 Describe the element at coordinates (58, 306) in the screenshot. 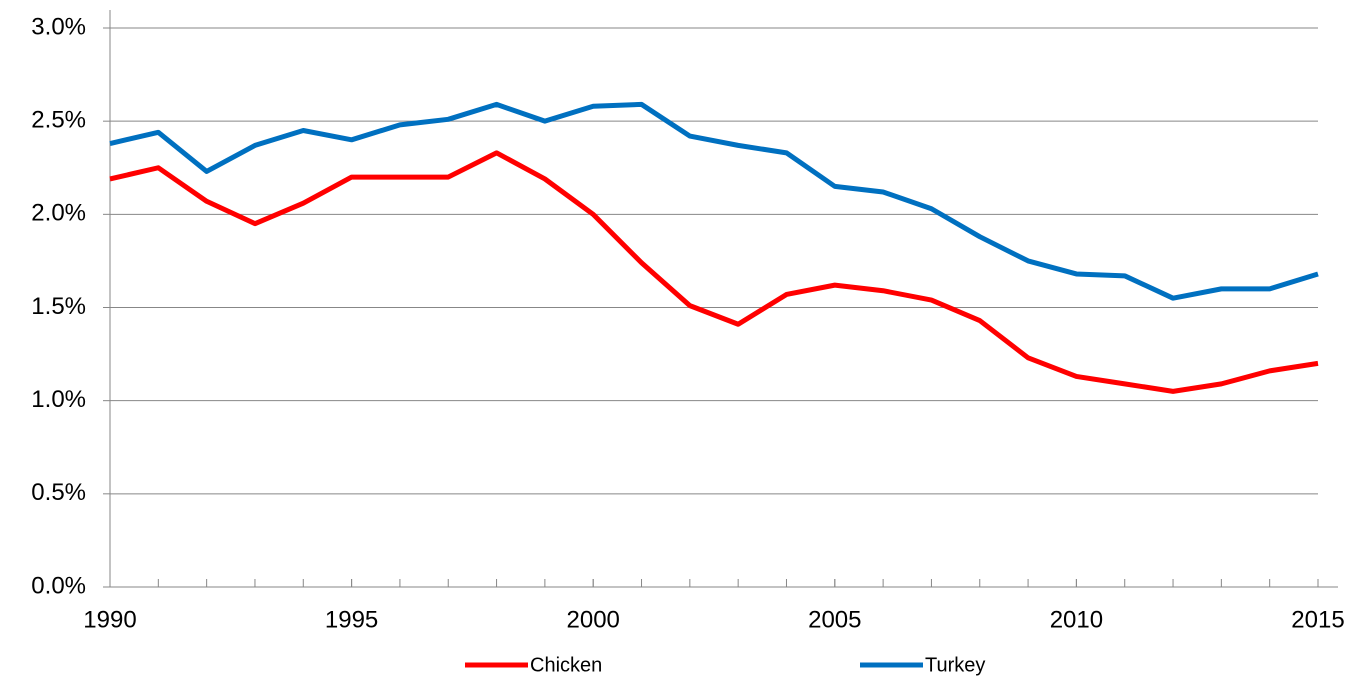

I see `y-tick-label: 1.5%` at that location.